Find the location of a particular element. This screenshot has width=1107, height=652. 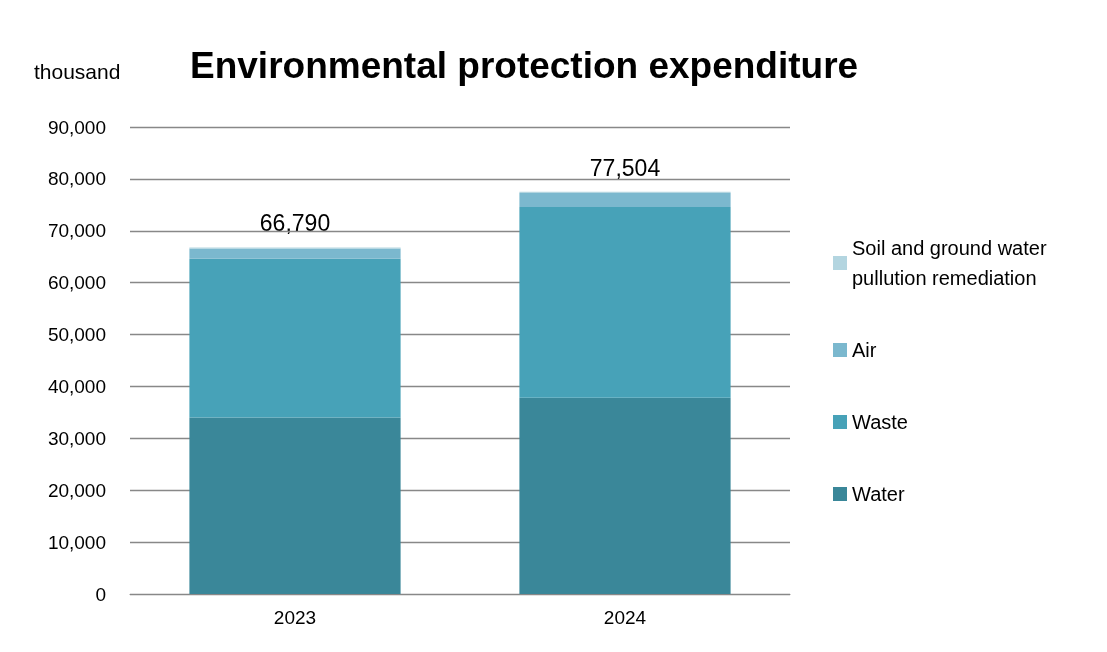

legend-label: Water is located at coordinates (878, 494).